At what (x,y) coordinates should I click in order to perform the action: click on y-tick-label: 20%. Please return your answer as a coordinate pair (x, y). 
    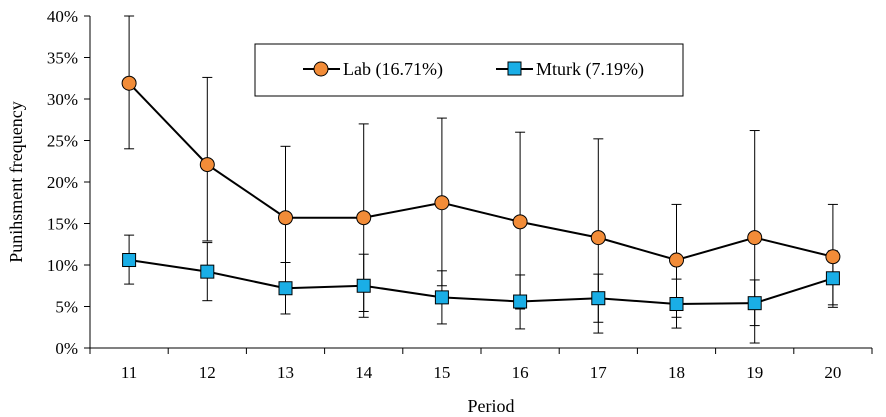
    Looking at the image, I should click on (62, 182).